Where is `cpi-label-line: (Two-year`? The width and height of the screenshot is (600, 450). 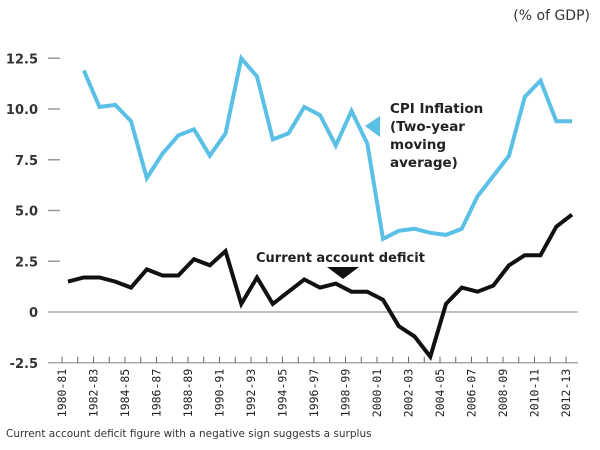 cpi-label-line: (Two-year is located at coordinates (427, 127).